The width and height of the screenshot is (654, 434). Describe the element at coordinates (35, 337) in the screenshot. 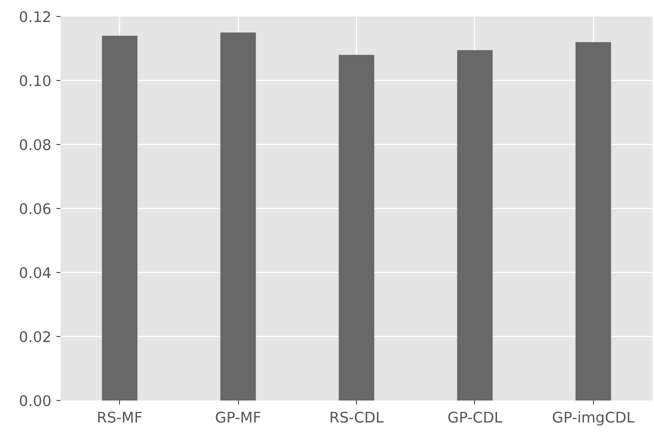

I see `y-tick-label: 0.02` at that location.